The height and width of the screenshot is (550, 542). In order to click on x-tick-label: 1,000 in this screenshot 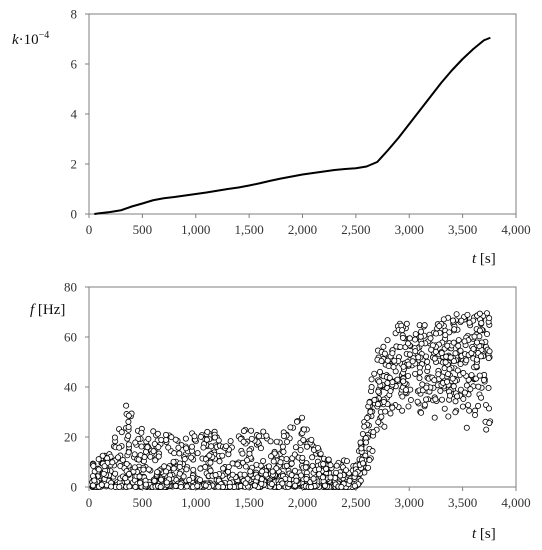, I will do `click(195, 229)`.